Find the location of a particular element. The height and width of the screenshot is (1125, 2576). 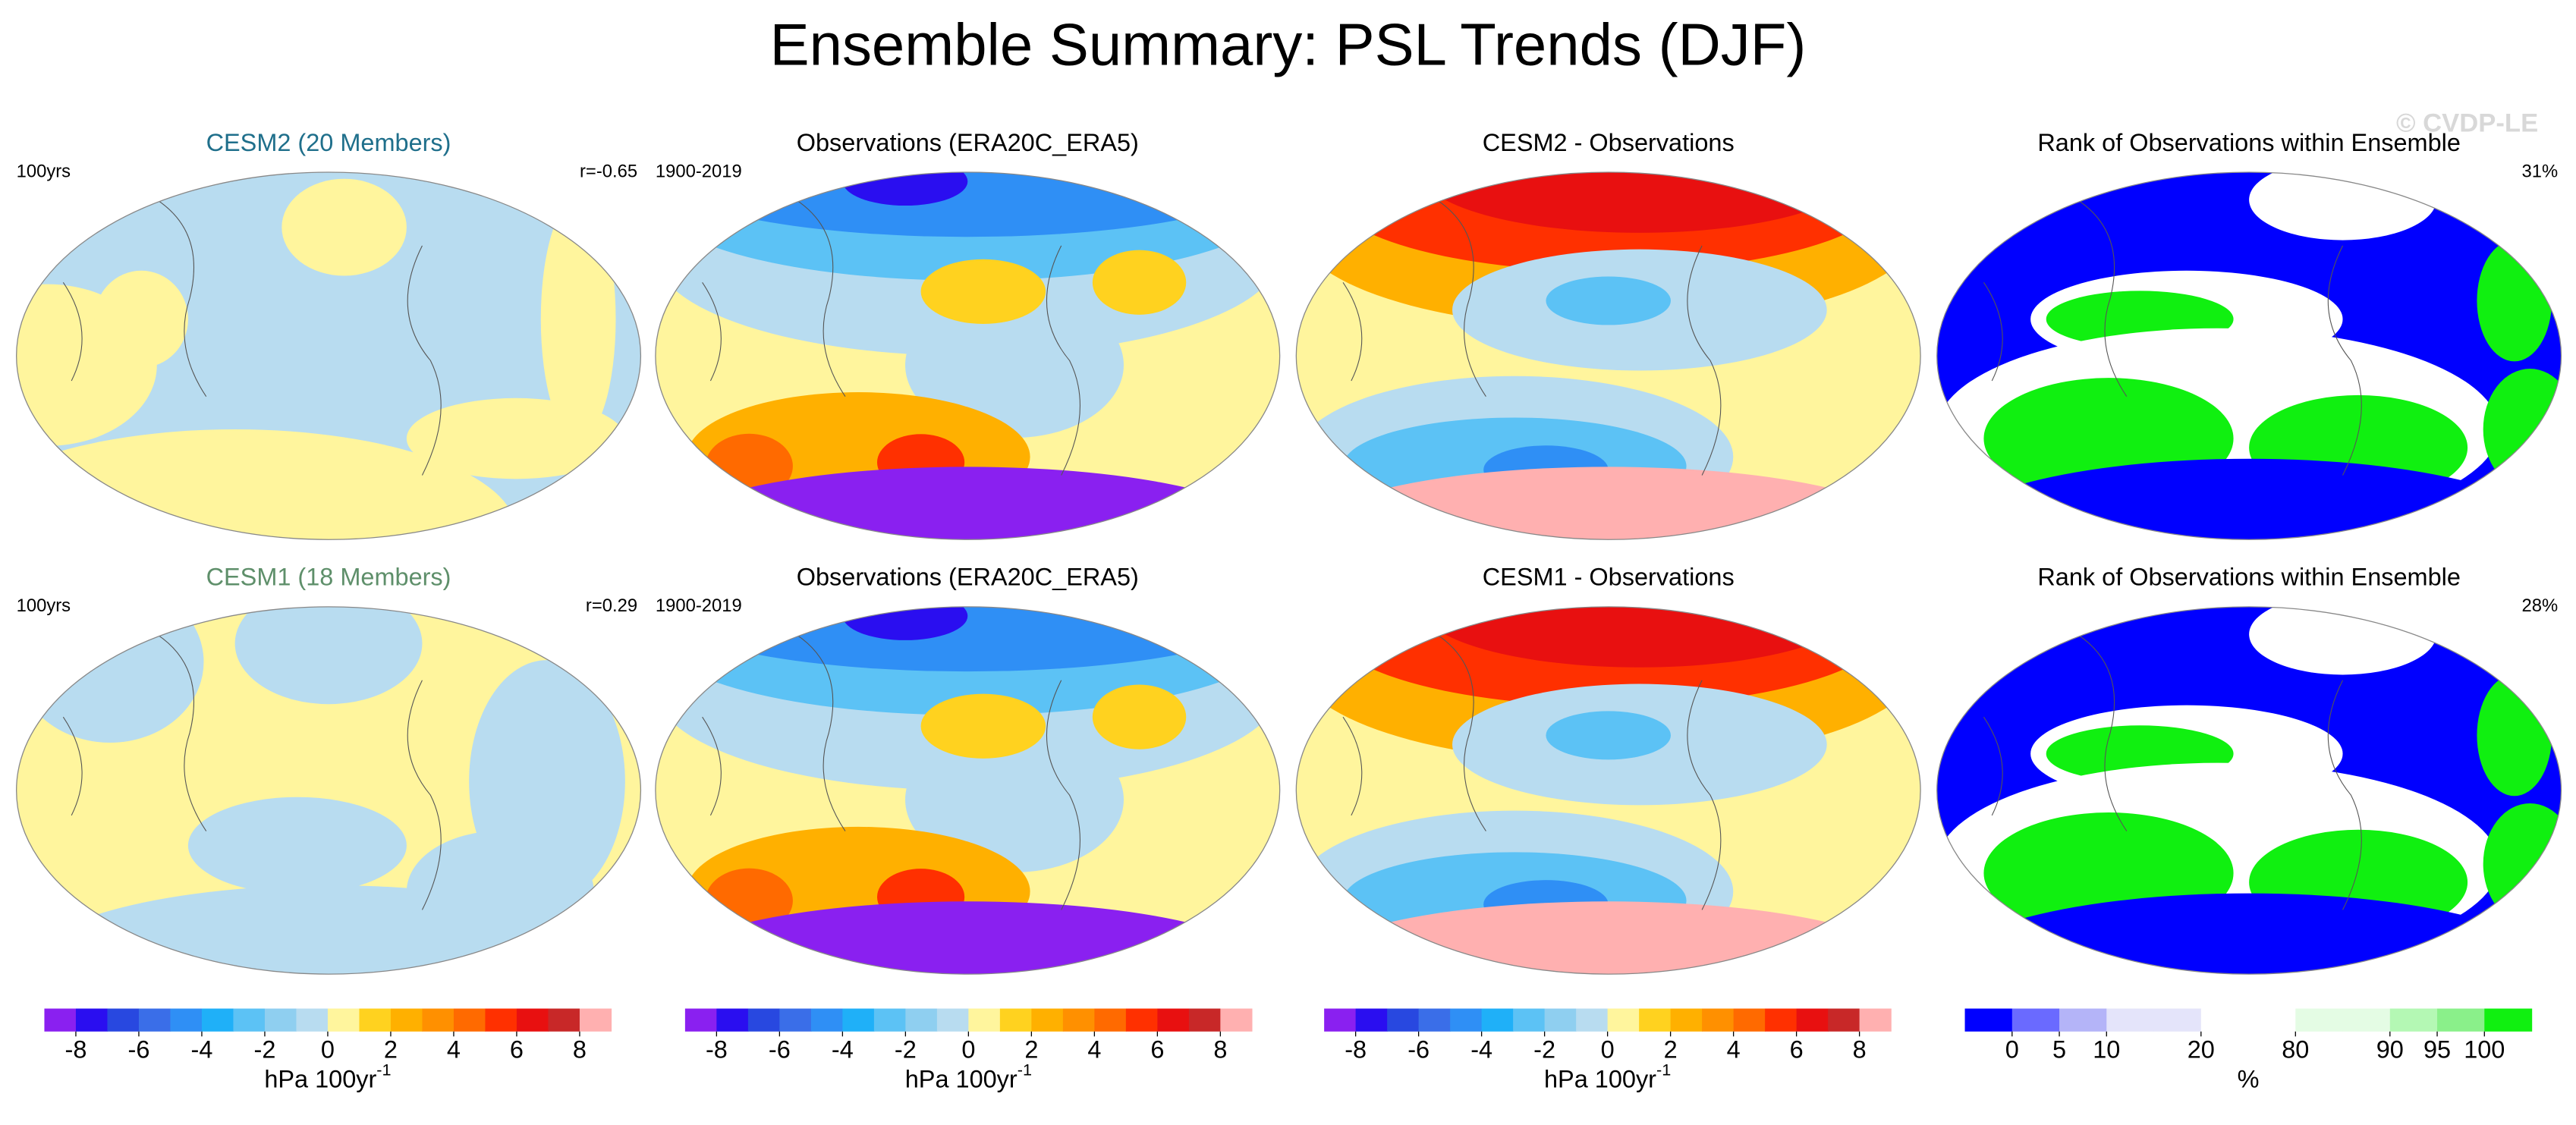

panel-right-label: r=0.29 is located at coordinates (611, 605).